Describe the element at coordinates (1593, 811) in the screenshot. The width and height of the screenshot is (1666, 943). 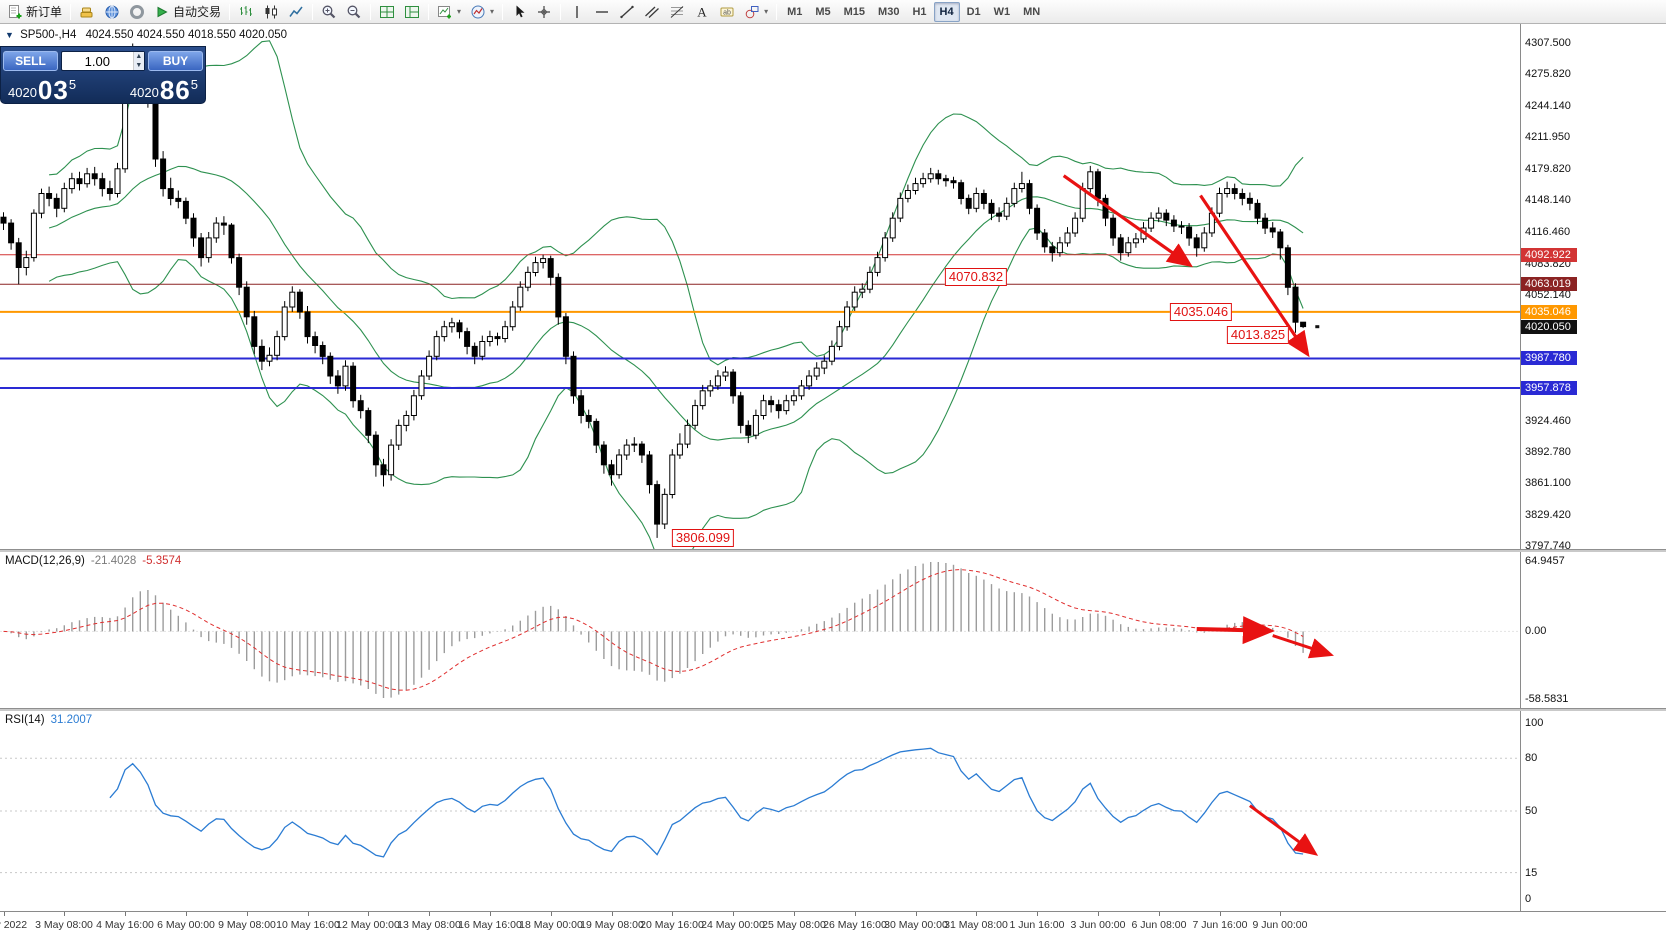
I see `rsi-axis: 100 80 50 15 0` at that location.